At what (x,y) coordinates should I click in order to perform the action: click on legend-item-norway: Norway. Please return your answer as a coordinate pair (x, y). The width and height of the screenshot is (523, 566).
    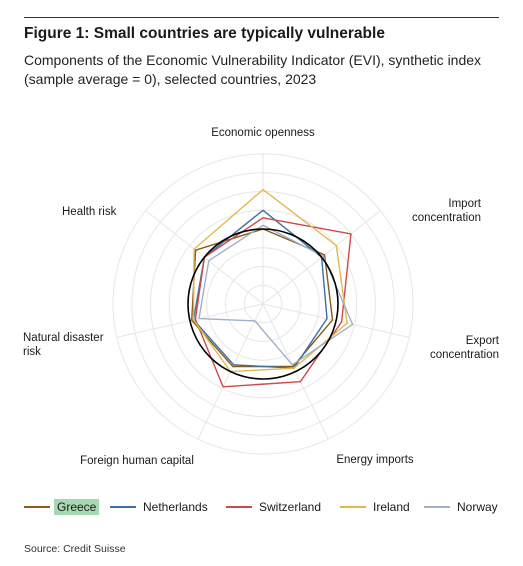
    Looking at the image, I should click on (462, 507).